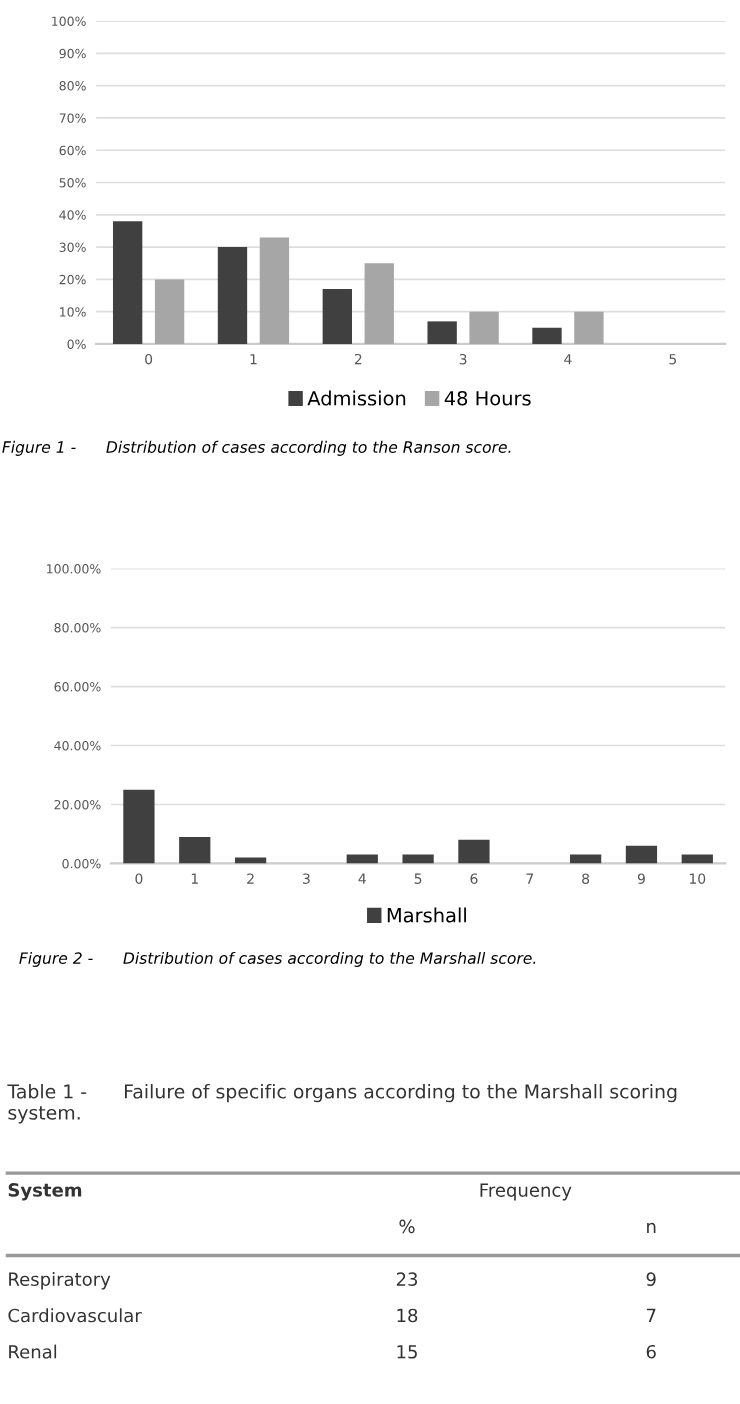 The height and width of the screenshot is (1404, 740). What do you see at coordinates (426, 915) in the screenshot?
I see `legend-label: Marshall` at bounding box center [426, 915].